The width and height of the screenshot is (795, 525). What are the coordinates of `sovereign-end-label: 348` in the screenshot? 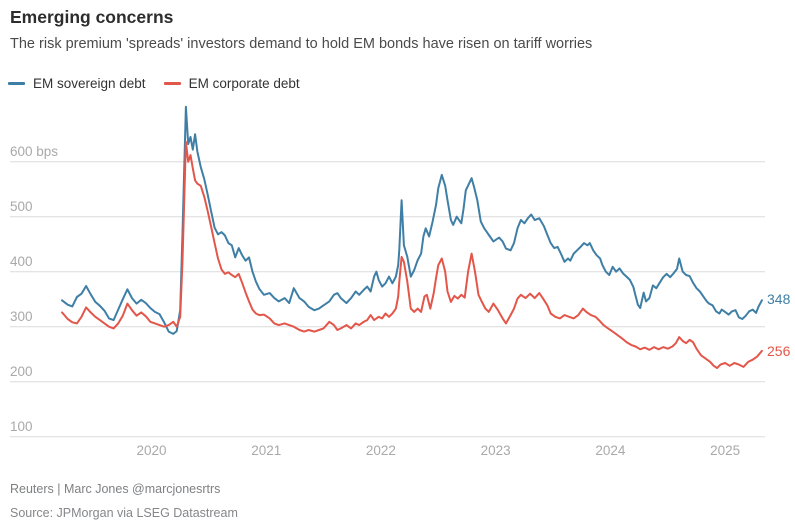 It's located at (779, 299).